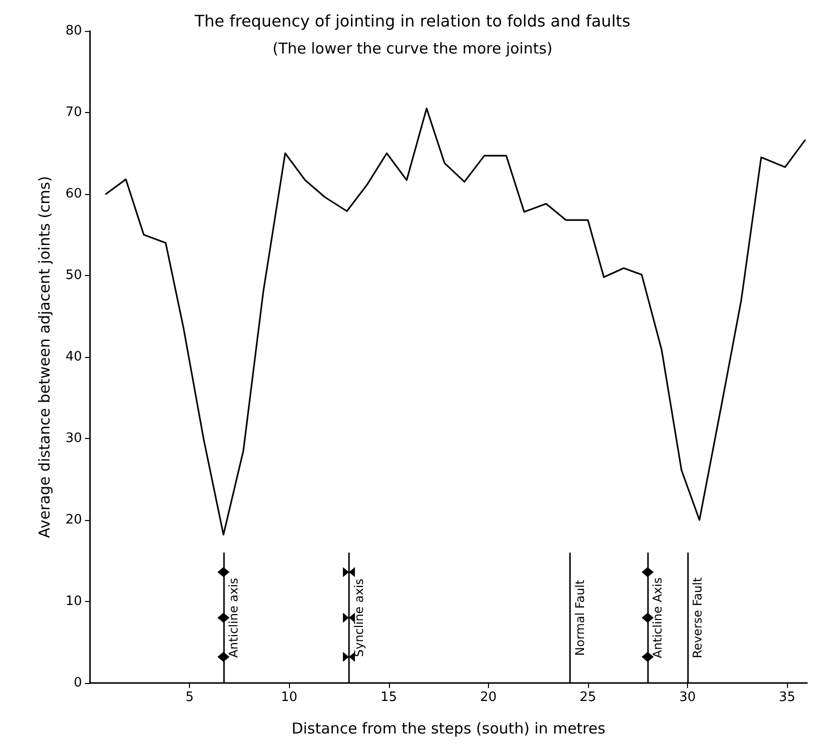  What do you see at coordinates (189, 697) in the screenshot?
I see `x-tick-label: 5` at bounding box center [189, 697].